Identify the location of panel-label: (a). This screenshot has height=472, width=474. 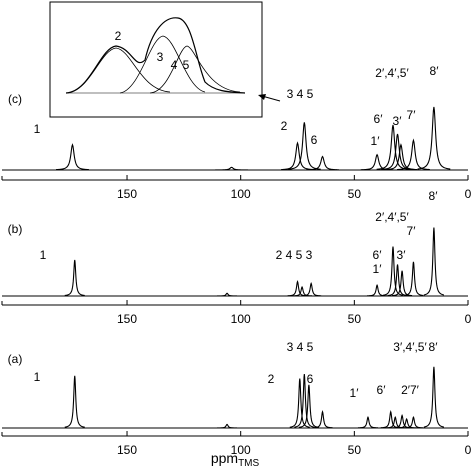
(15, 359).